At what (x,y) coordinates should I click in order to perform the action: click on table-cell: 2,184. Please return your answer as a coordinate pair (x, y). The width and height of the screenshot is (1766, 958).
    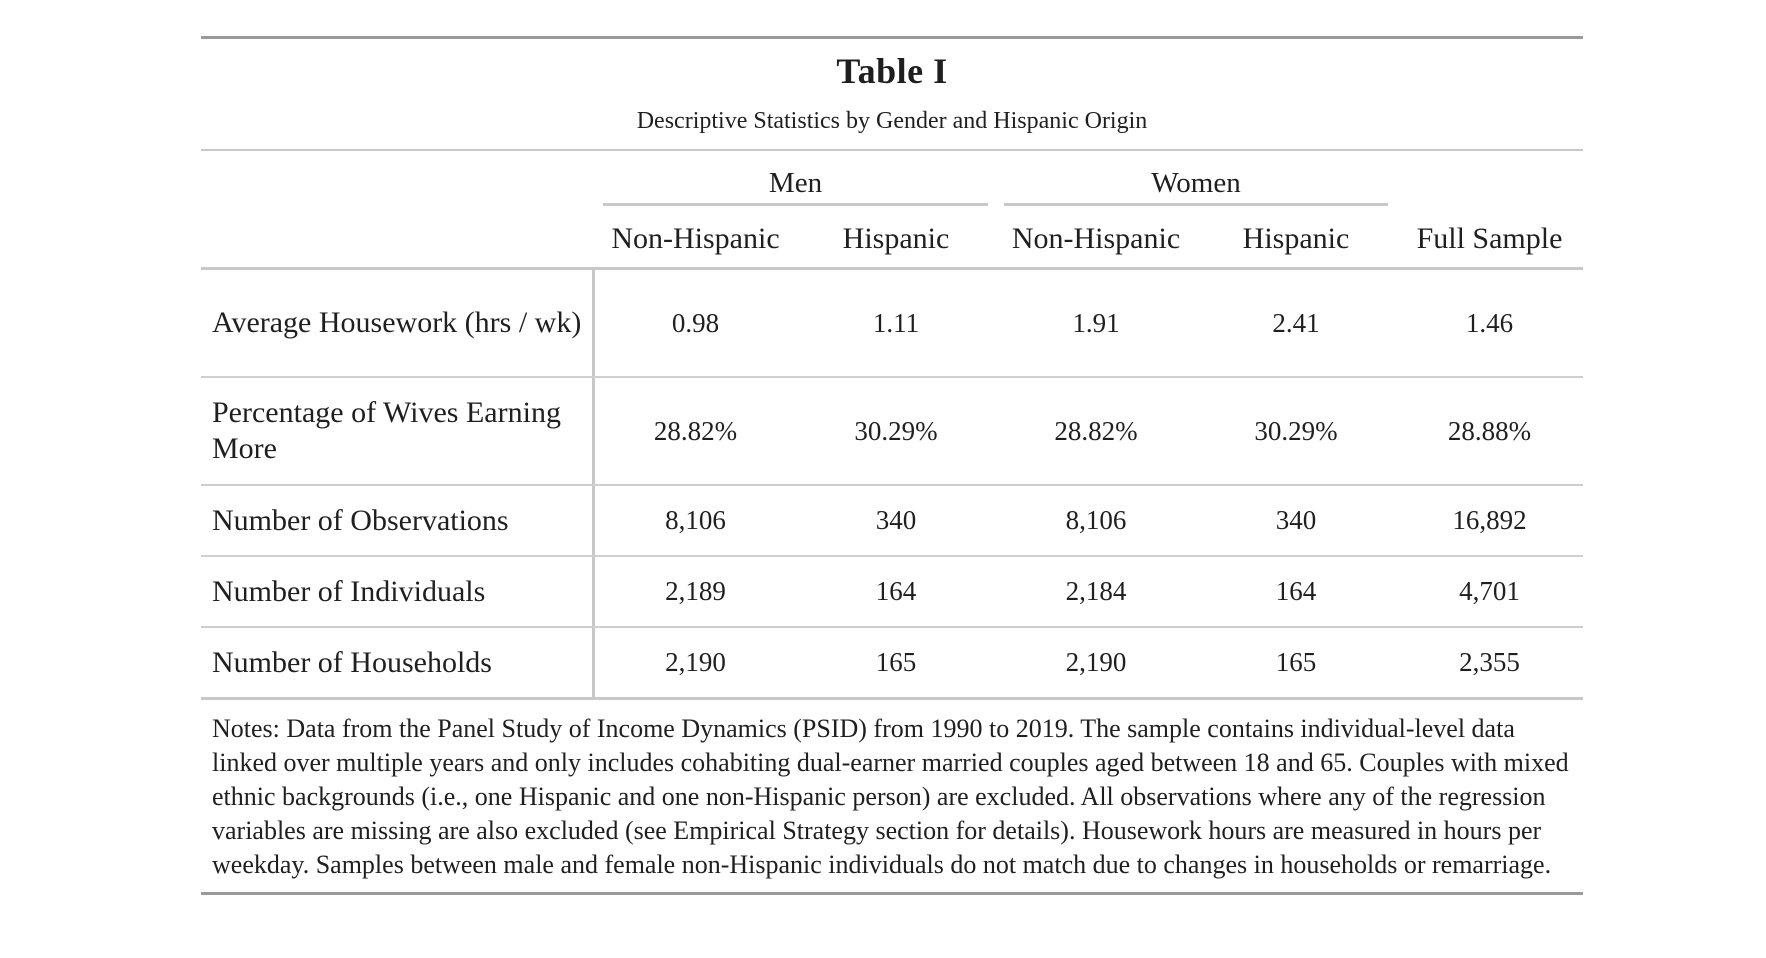
    Looking at the image, I should click on (1096, 591).